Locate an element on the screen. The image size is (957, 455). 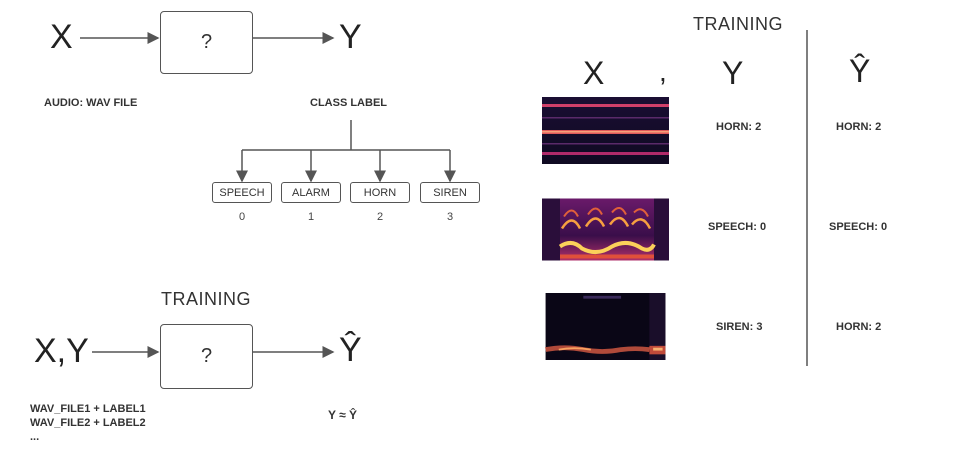
input-x: X is located at coordinates (61, 37).